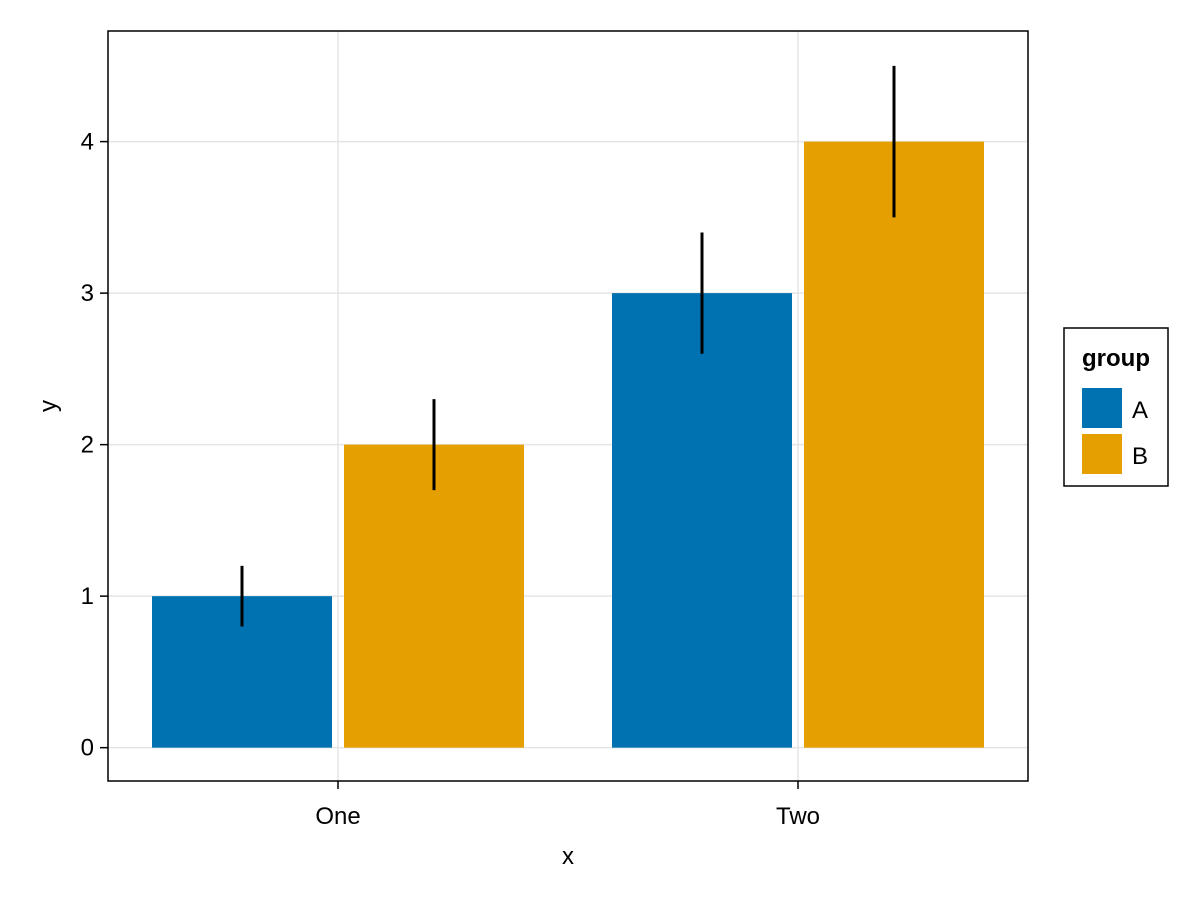  I want to click on x-axis-label: x, so click(568, 856).